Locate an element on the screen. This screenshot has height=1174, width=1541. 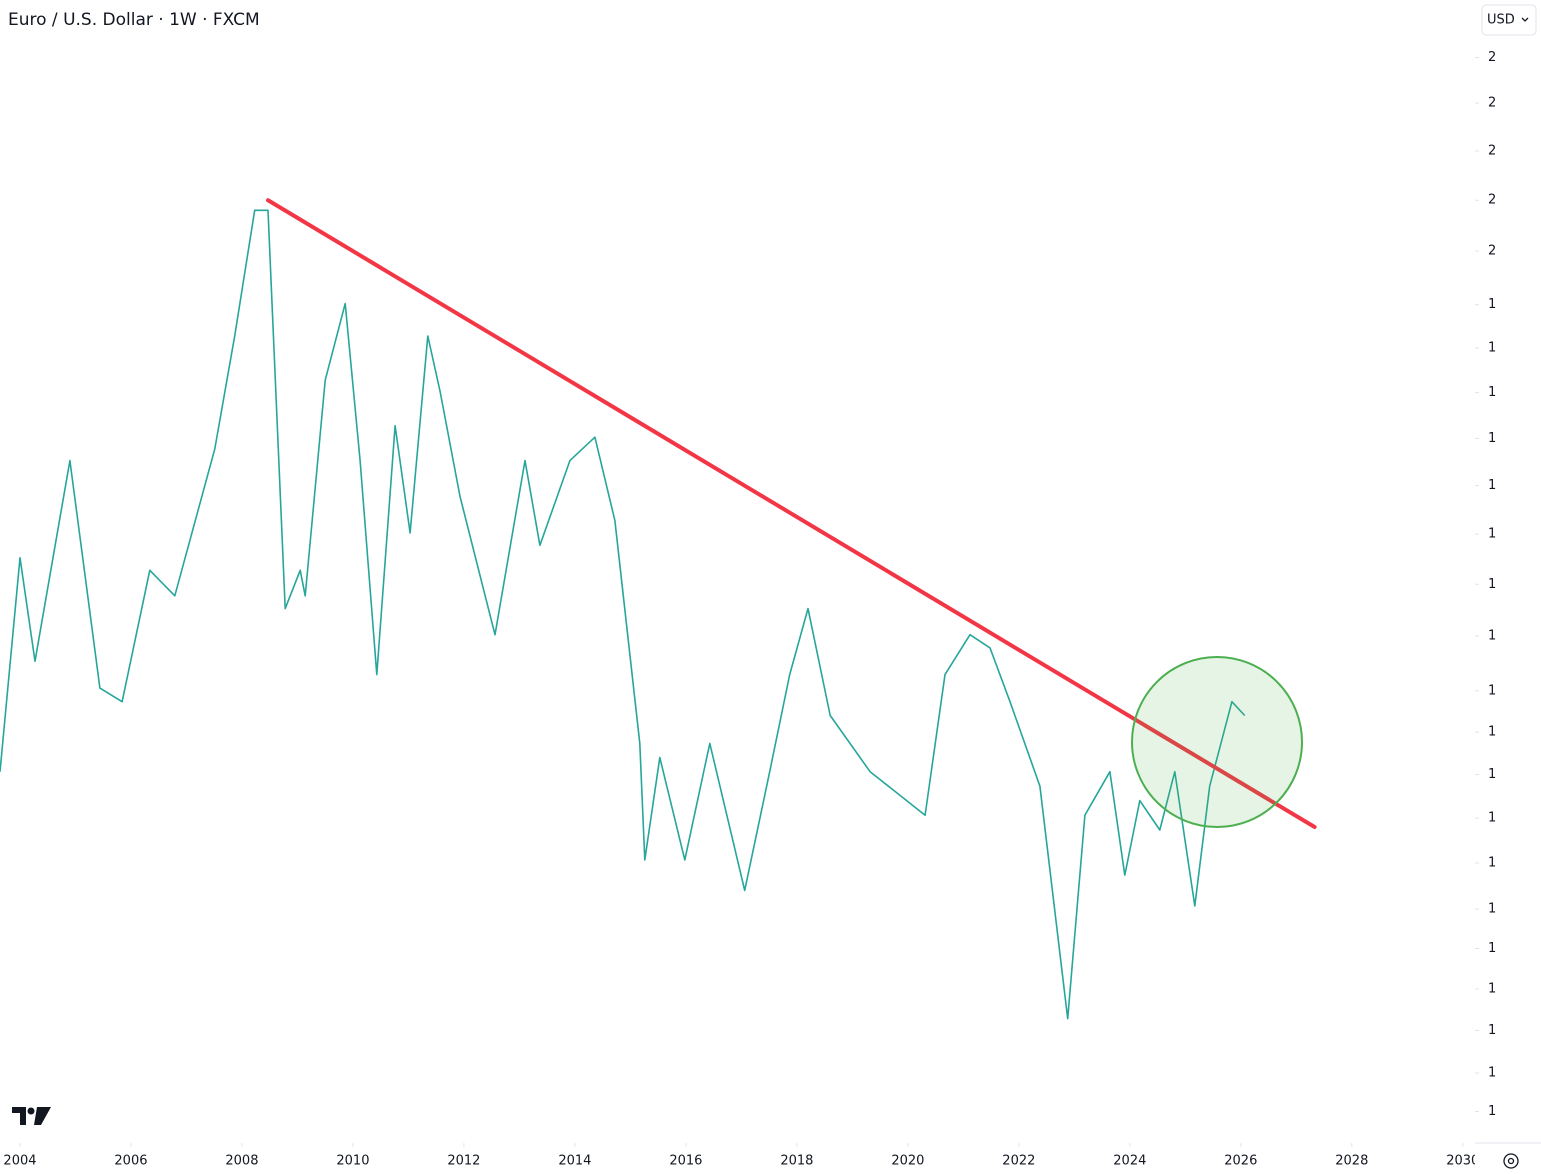
currency-label: USD is located at coordinates (1501, 20).